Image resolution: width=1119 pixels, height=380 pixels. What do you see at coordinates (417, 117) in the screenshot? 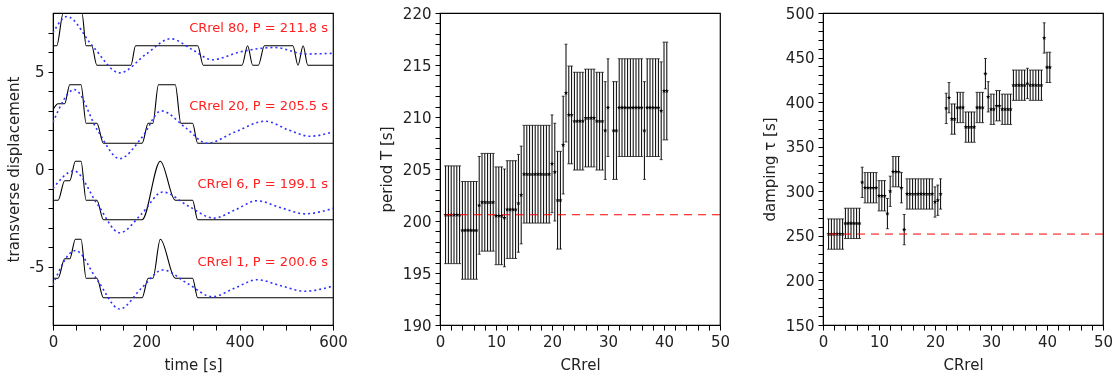
I see `y-tick-label: 210` at bounding box center [417, 117].